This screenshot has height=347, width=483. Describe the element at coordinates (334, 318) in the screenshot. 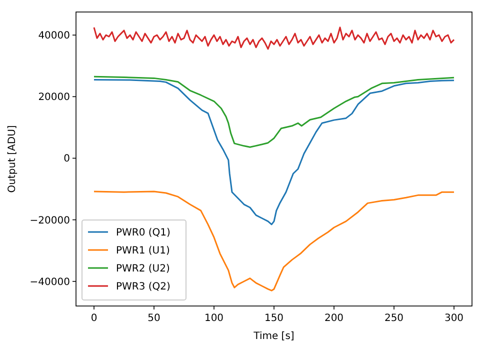

I see `x-tick-label: 200` at that location.